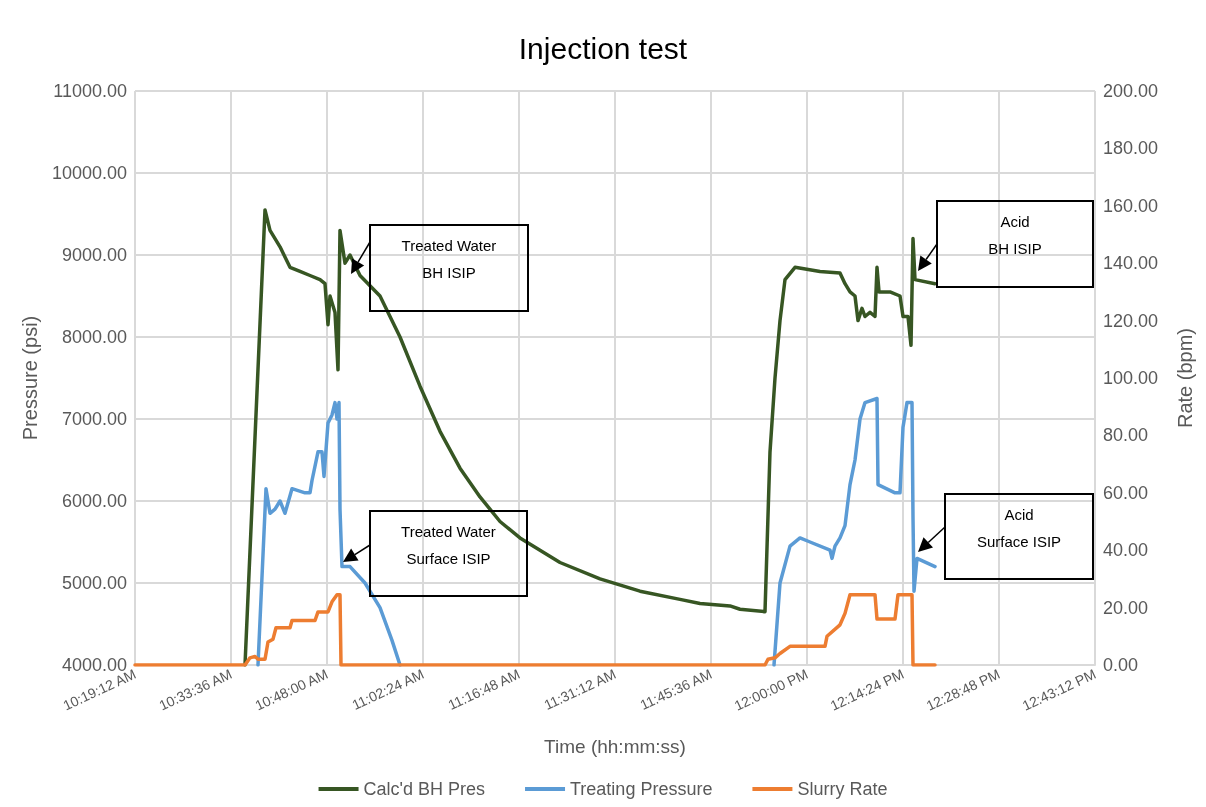 The width and height of the screenshot is (1206, 807). I want to click on y2-tick-label: 0.00, so click(1121, 665).